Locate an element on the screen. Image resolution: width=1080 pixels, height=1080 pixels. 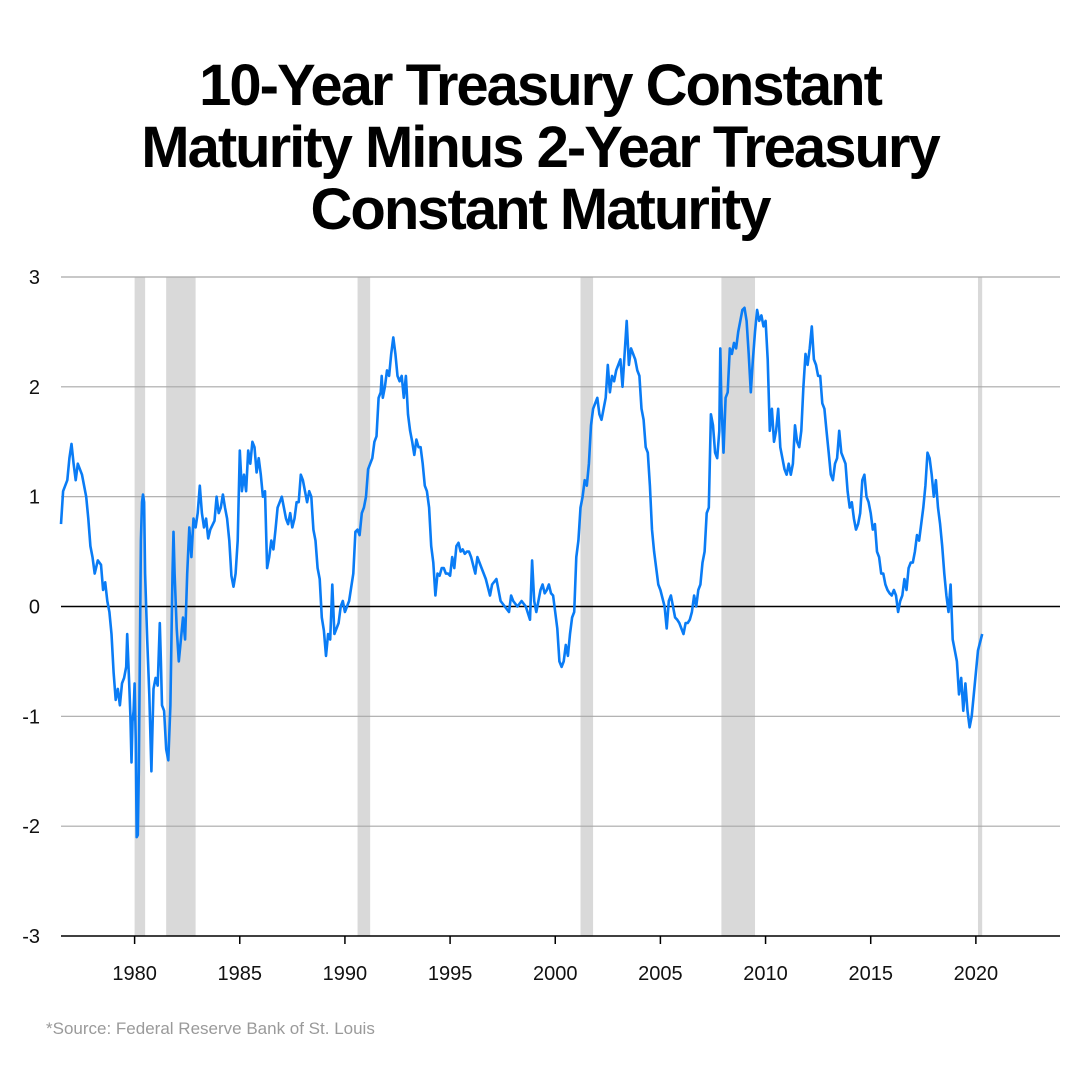
chart-title-line-1: 10-Year Treasury Constant is located at coordinates (541, 85).